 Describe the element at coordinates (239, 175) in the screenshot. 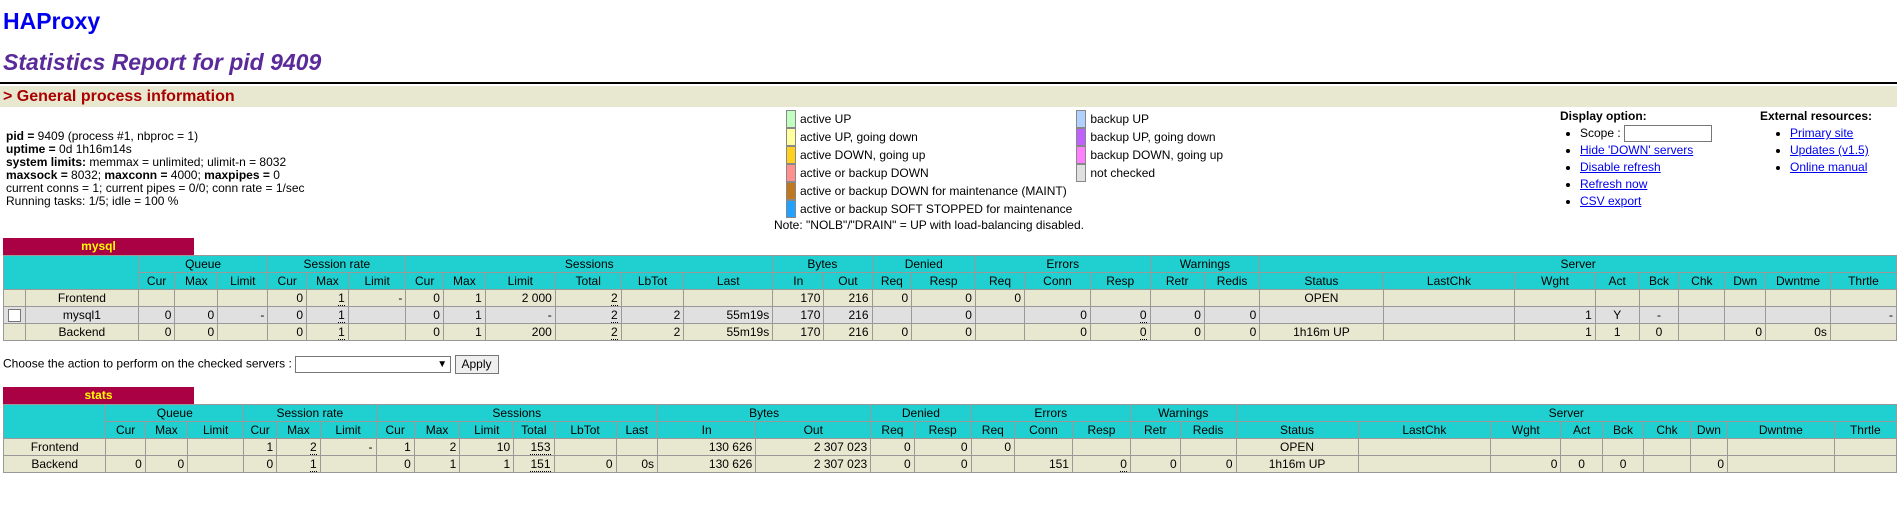

I see `maxpipes-label: maxpipes =` at that location.